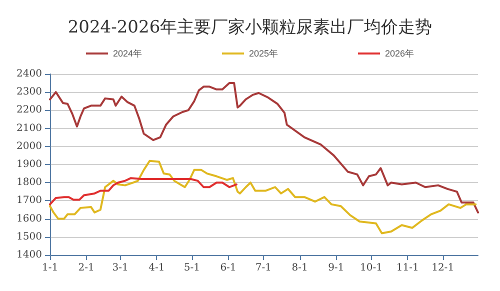 This screenshot has height=291, width=500. What do you see at coordinates (29, 200) in the screenshot?
I see `y-tick-label: 1700` at bounding box center [29, 200].